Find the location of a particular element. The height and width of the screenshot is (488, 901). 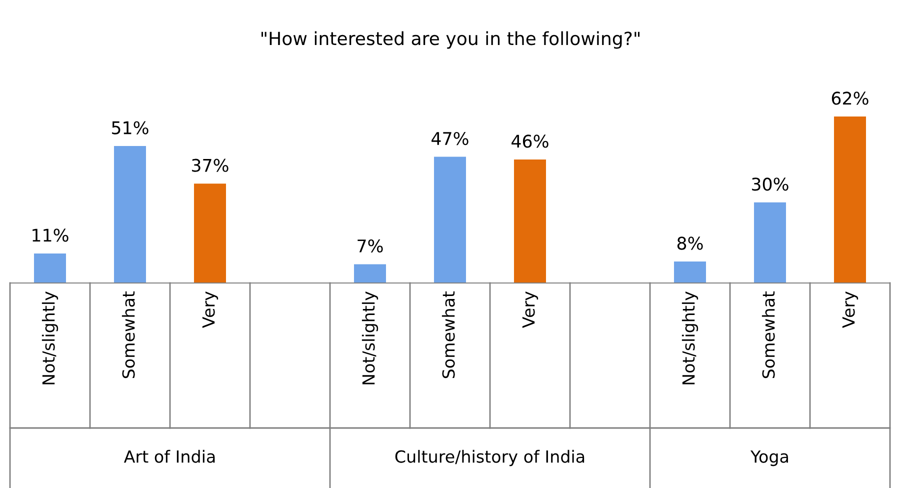

text: Yoga is located at coordinates (769, 458).